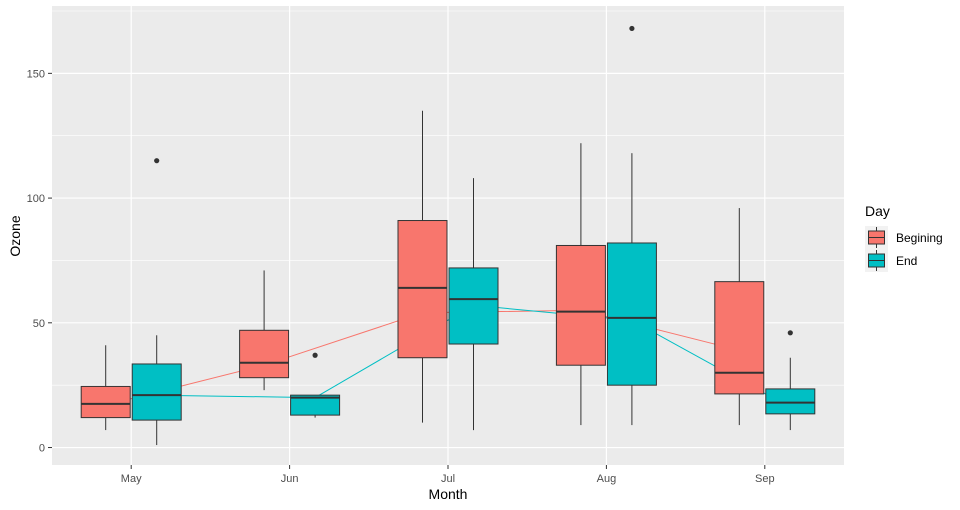  What do you see at coordinates (607, 479) in the screenshot?
I see `x-tick-label: Aug` at bounding box center [607, 479].